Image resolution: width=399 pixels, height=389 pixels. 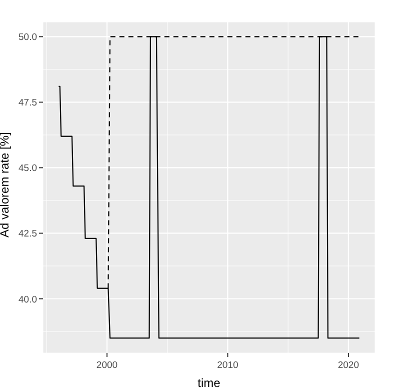 What do you see at coordinates (27, 234) in the screenshot?
I see `y-tick-label: 42.5` at bounding box center [27, 234].